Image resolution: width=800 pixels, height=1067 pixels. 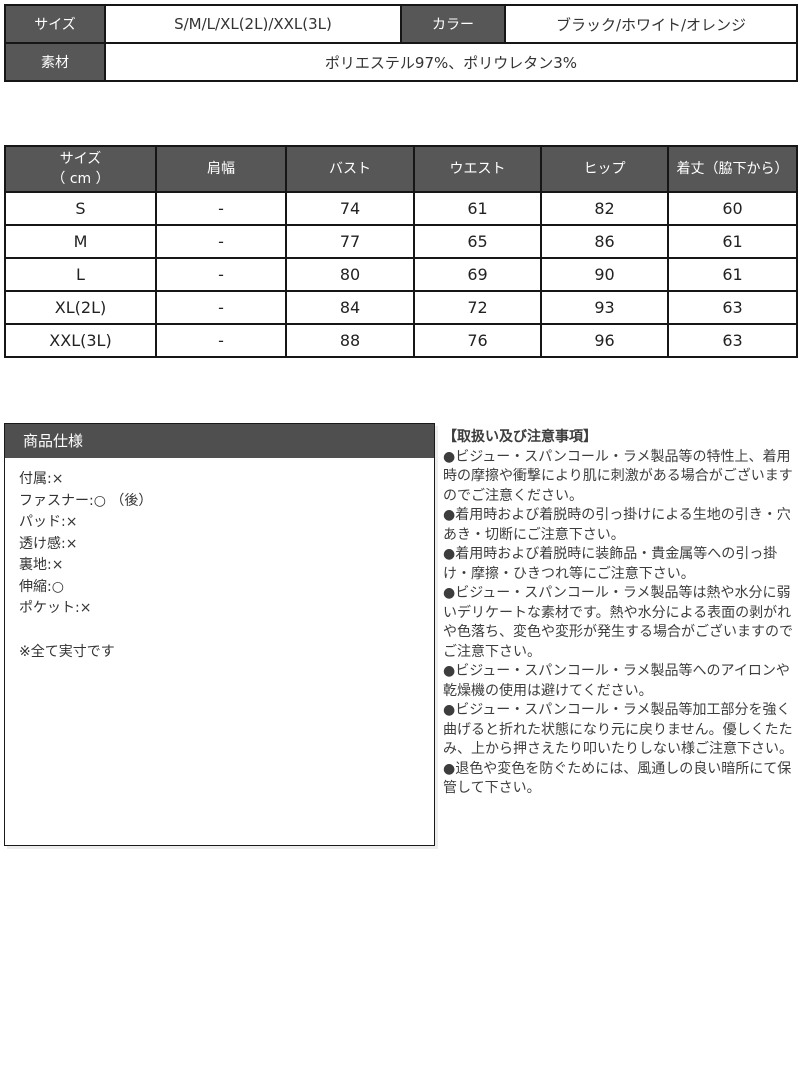 I want to click on size-row-xl: XL(2L) - 84 72 93 63, so click(x=401, y=307).